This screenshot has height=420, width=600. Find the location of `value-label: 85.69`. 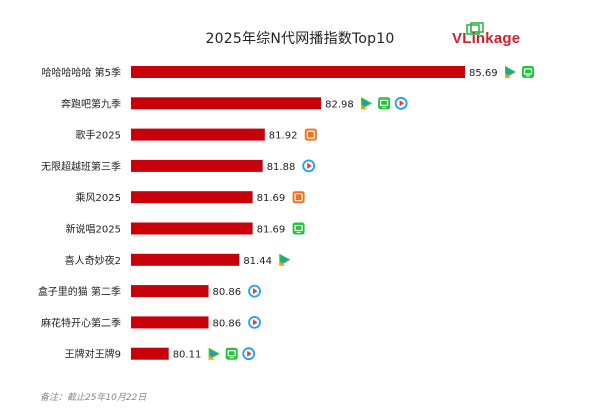

value-label: 85.69 is located at coordinates (483, 73).